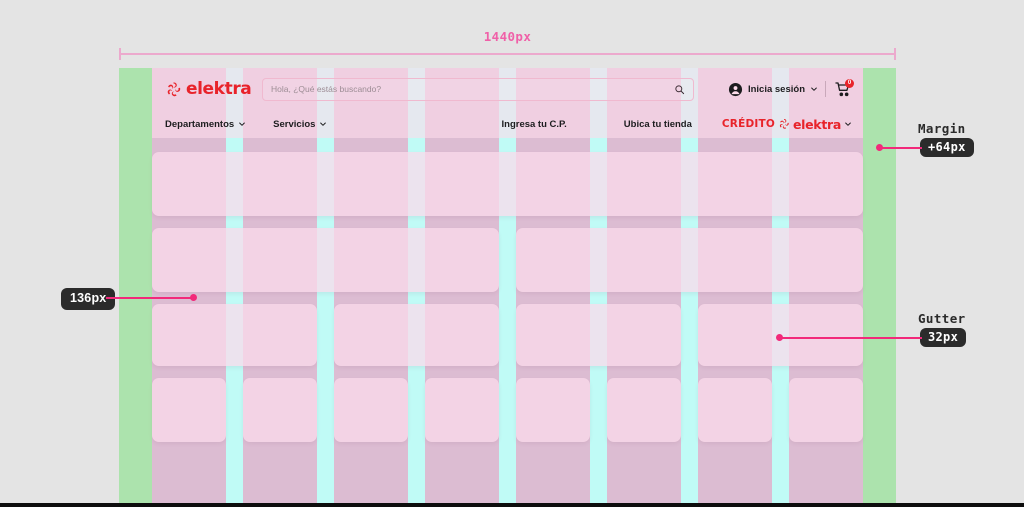  I want to click on credito-elektra-menu: CRÉDITO elektra, so click(787, 124).